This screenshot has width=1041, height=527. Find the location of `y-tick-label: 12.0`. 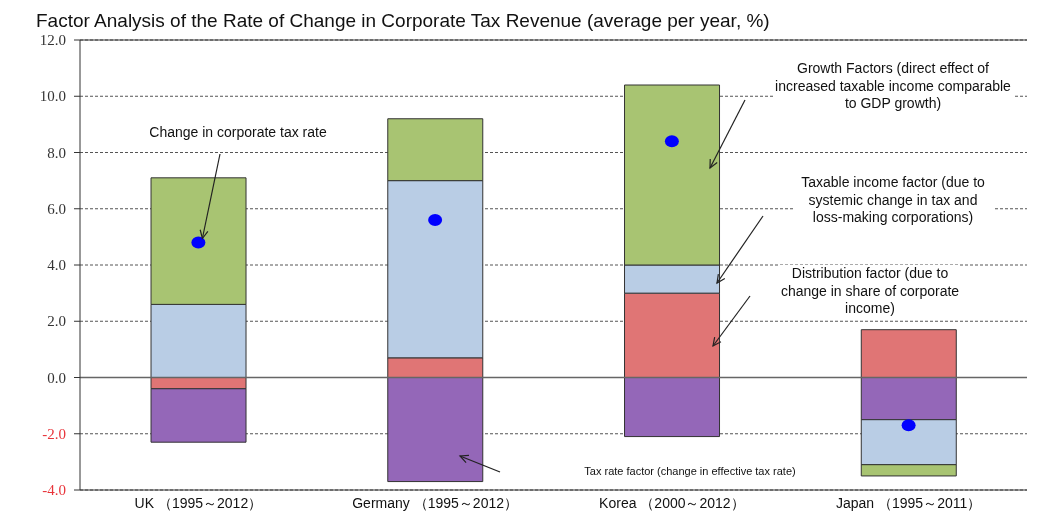

y-tick-label: 12.0 is located at coordinates (52, 40).